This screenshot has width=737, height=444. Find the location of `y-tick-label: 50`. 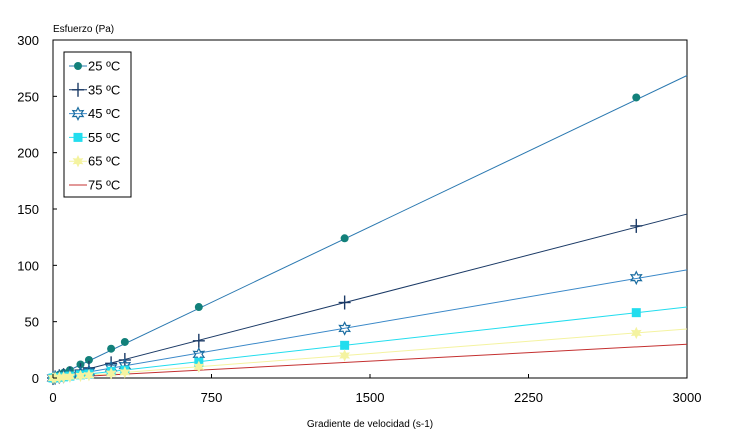

y-tick-label: 50 is located at coordinates (32, 322).